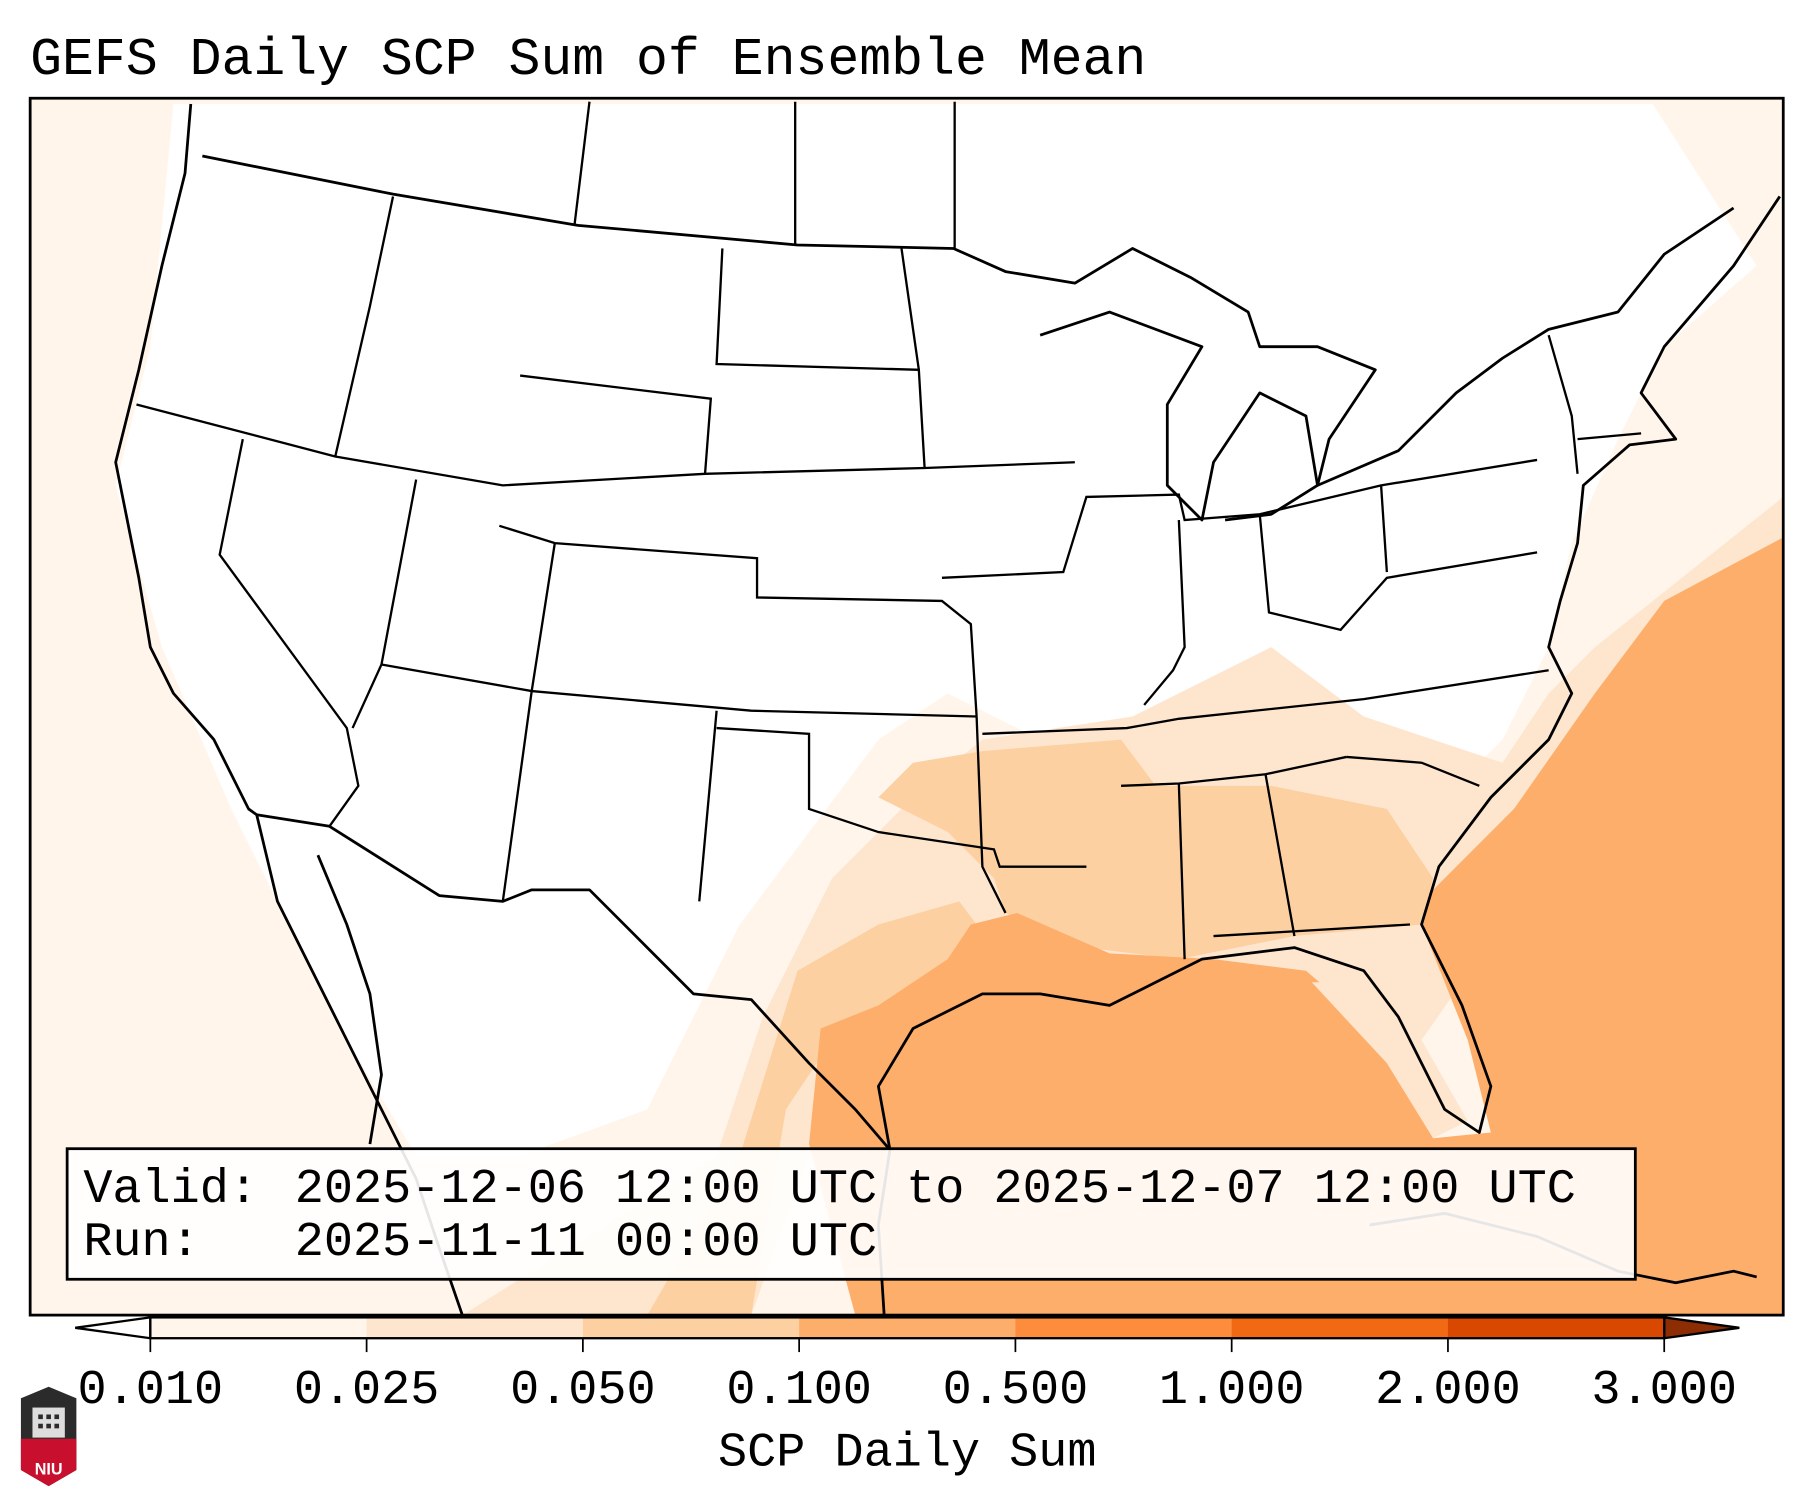 This screenshot has width=1803, height=1500. I want to click on colorbar-tick-label: 0.050, so click(583, 1390).